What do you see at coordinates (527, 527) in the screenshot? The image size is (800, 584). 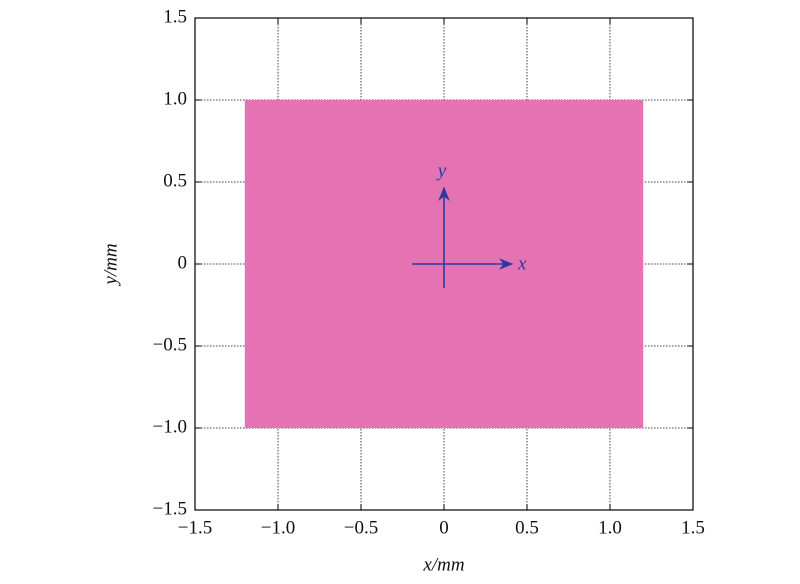 I see `x-tick-label: 0.5` at bounding box center [527, 527].